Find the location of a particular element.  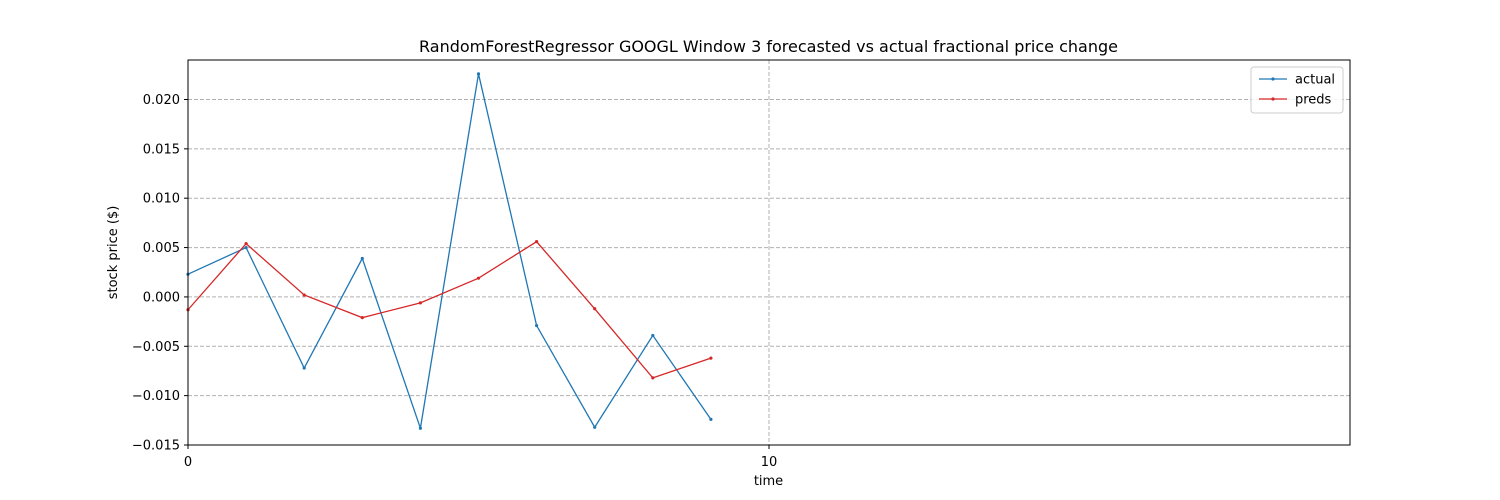

y-tick-label: −0.005 is located at coordinates (156, 347).